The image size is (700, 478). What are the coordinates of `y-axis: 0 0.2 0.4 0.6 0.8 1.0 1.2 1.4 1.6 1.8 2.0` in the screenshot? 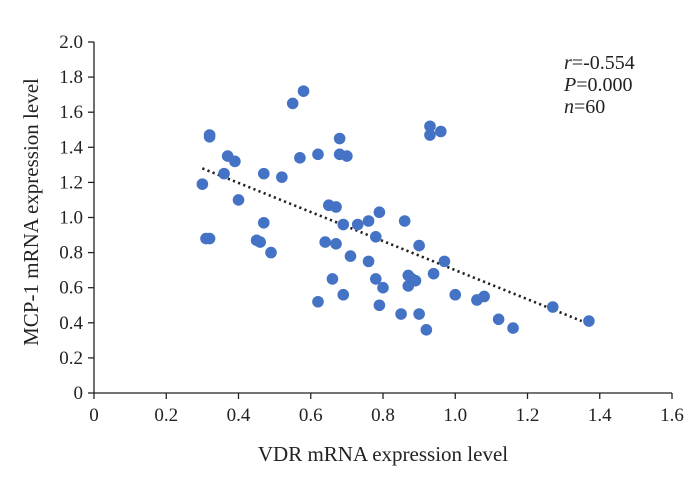 It's located at (77, 218).